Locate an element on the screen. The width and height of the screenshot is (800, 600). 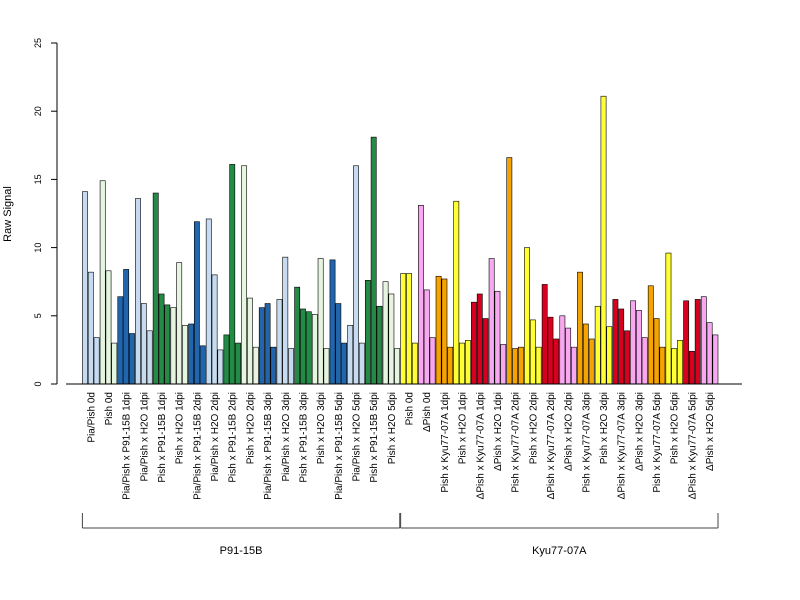
x-tick-label: Pish x H2O 1dpi is located at coordinates (463, 428).